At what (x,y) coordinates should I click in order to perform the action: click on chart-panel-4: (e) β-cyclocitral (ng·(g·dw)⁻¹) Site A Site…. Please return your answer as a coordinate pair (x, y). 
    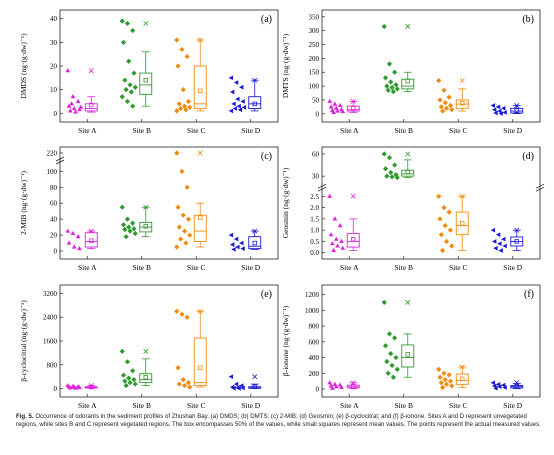
    Looking at the image, I should click on (149, 347).